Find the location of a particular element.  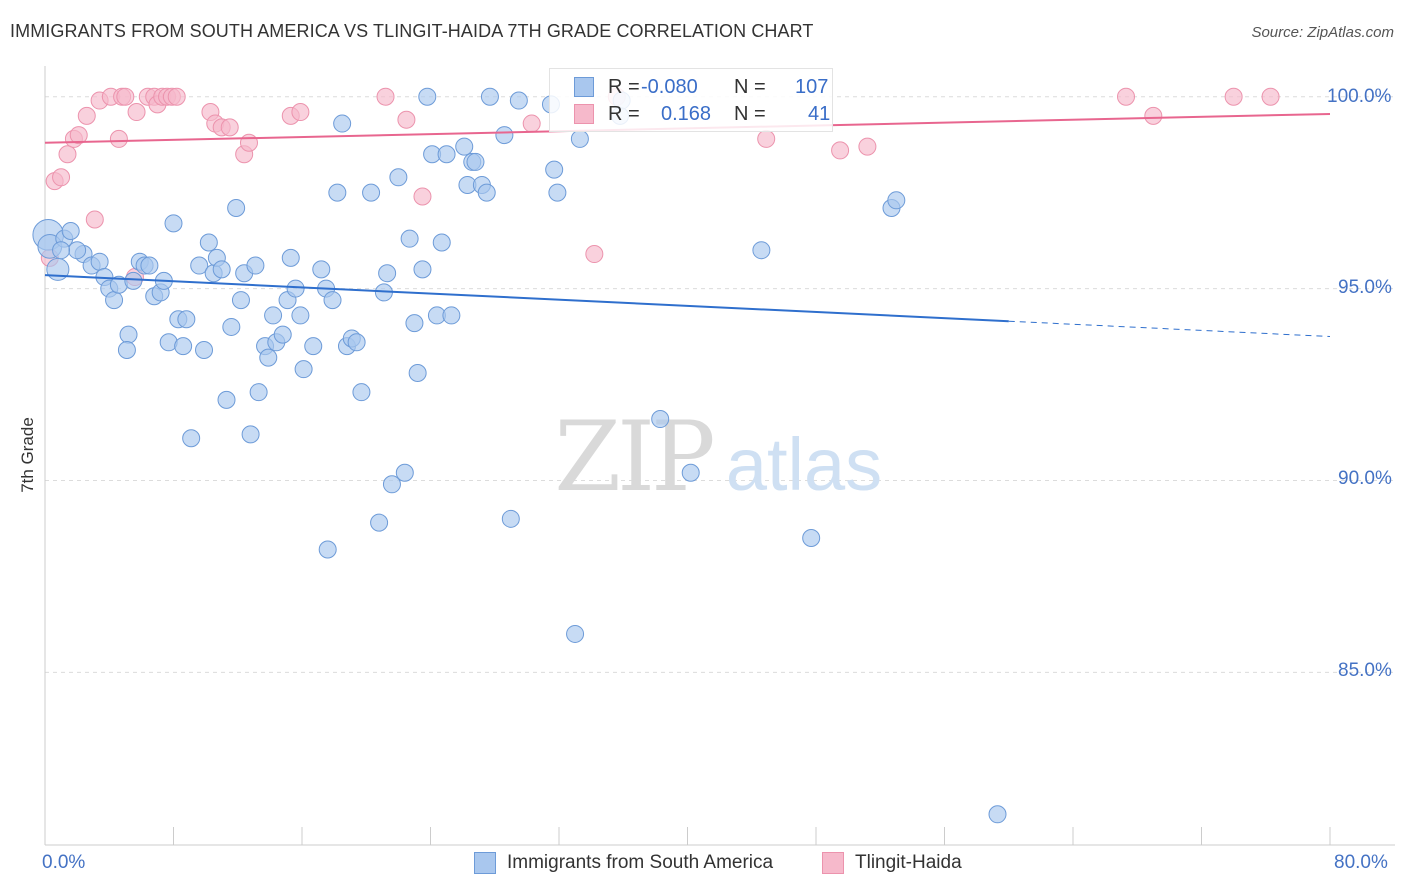

r-value-series2: 0.168 is located at coordinates (686, 113).